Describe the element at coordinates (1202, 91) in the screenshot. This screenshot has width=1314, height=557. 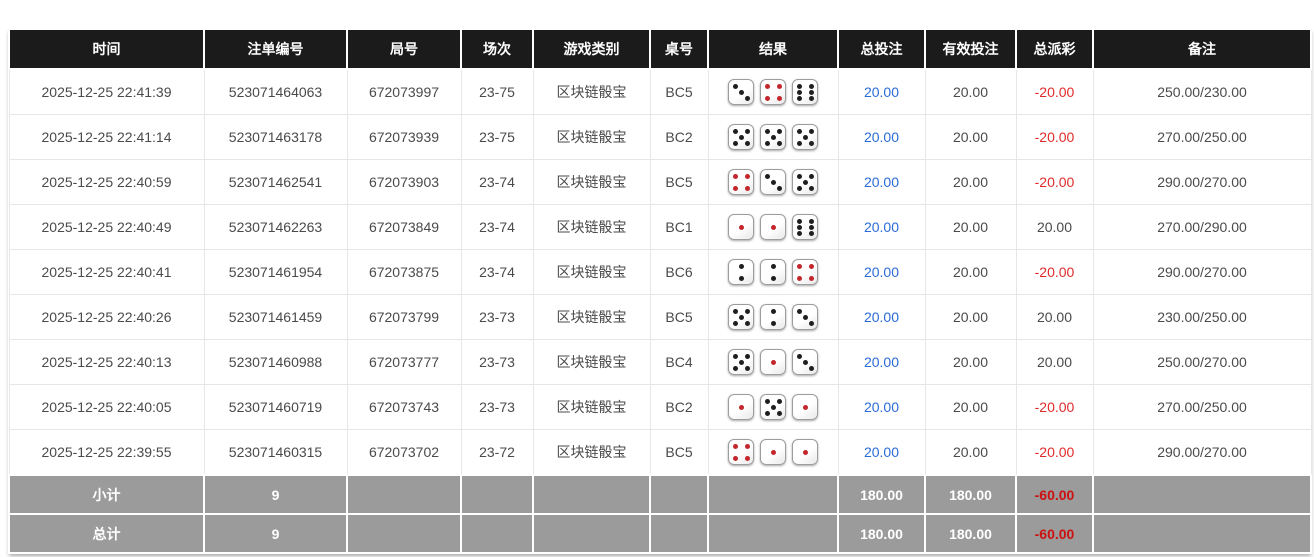
I see `cell-remark: 250.00/230.00` at that location.